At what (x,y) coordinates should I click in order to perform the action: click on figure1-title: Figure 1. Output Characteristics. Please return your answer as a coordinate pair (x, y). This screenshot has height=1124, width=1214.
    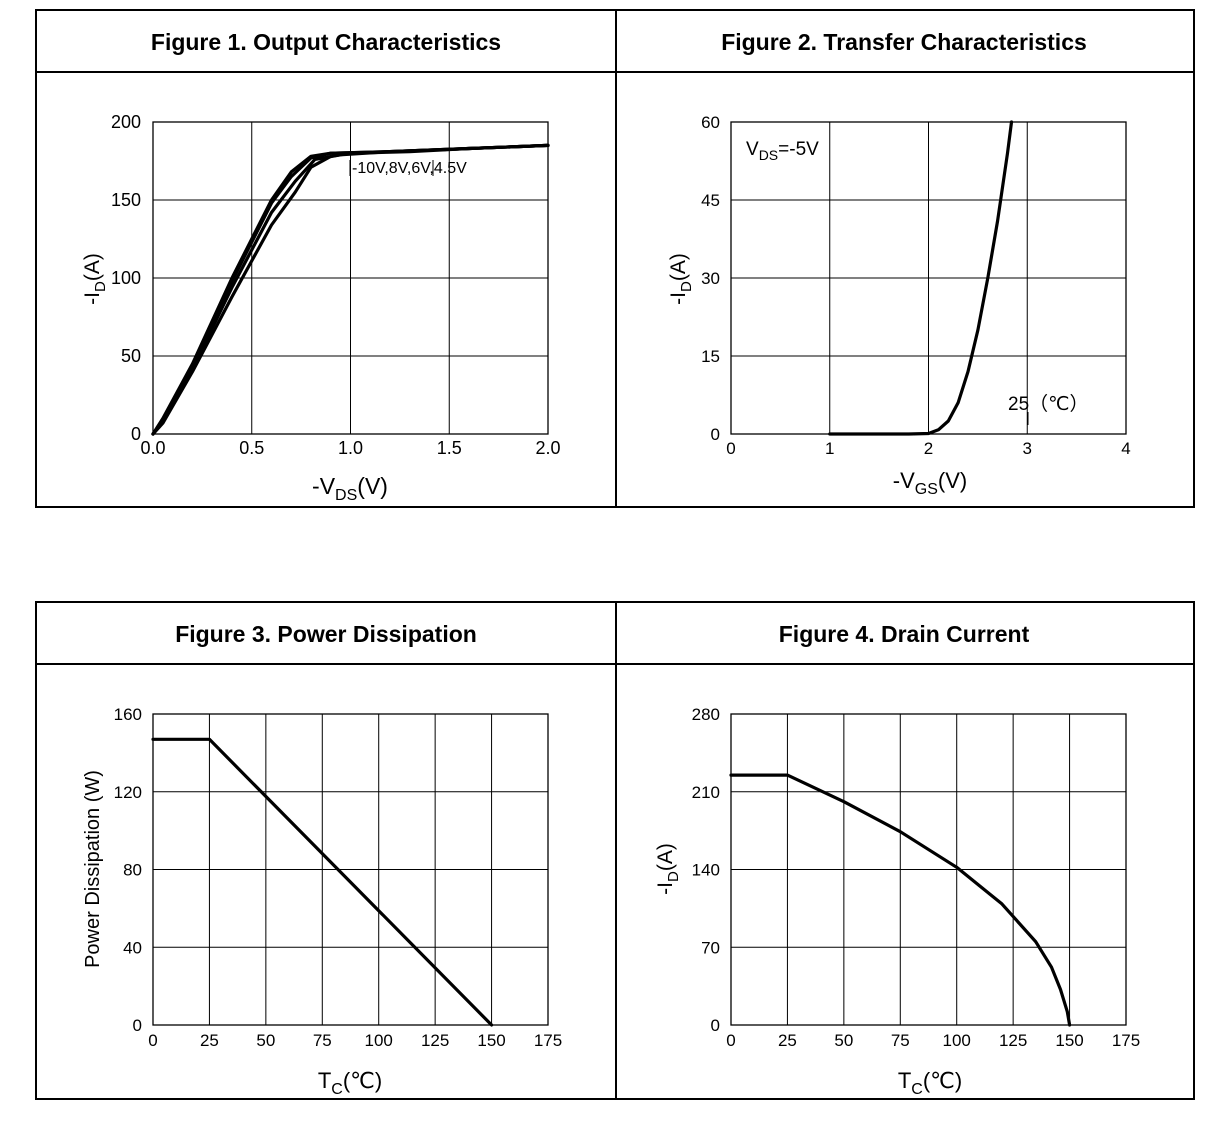
    Looking at the image, I should click on (326, 42).